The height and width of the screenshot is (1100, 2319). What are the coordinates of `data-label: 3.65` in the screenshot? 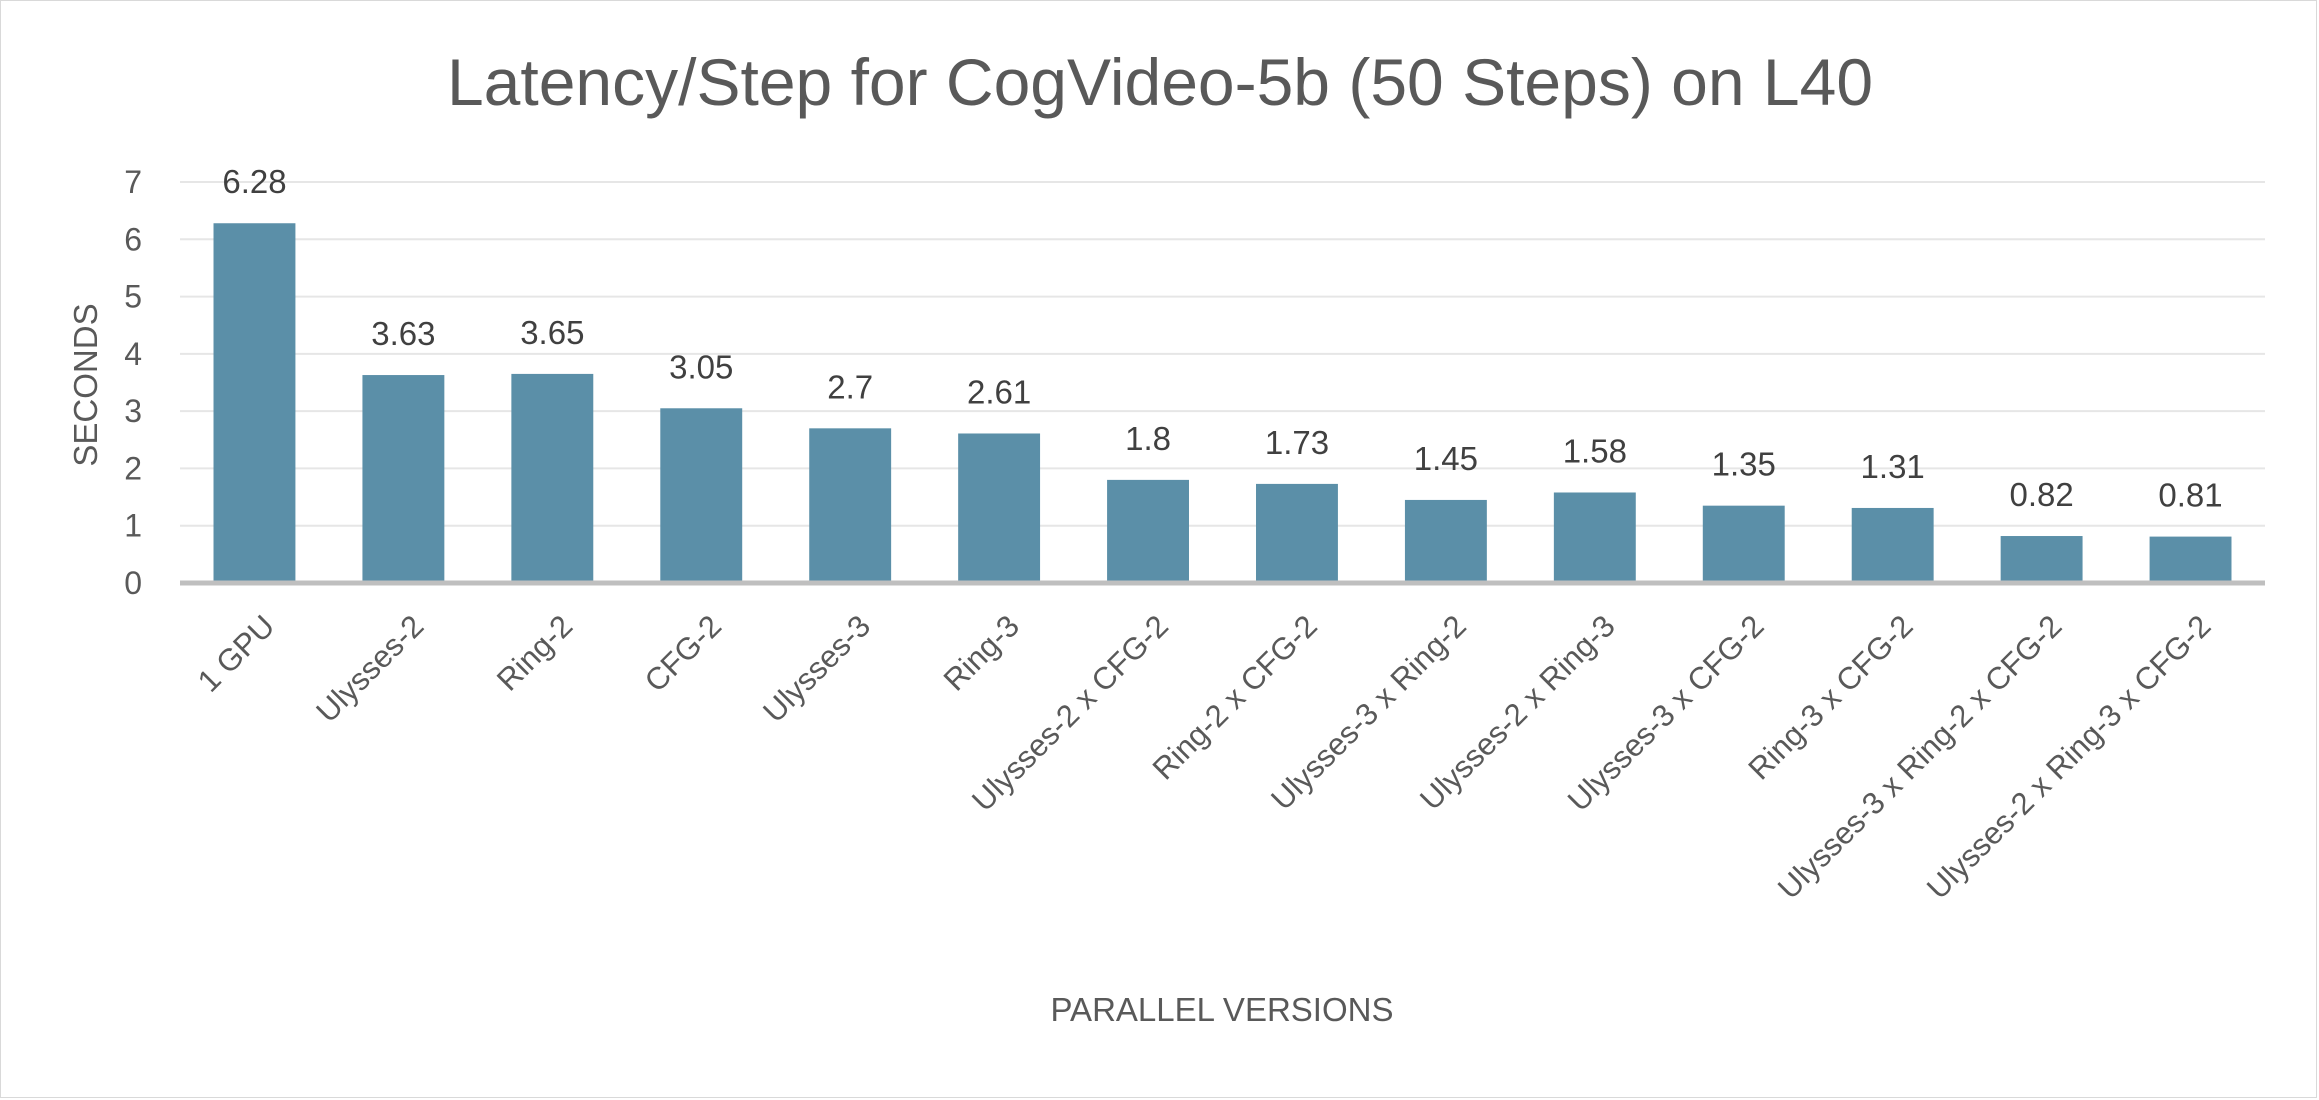 It's located at (552, 332).